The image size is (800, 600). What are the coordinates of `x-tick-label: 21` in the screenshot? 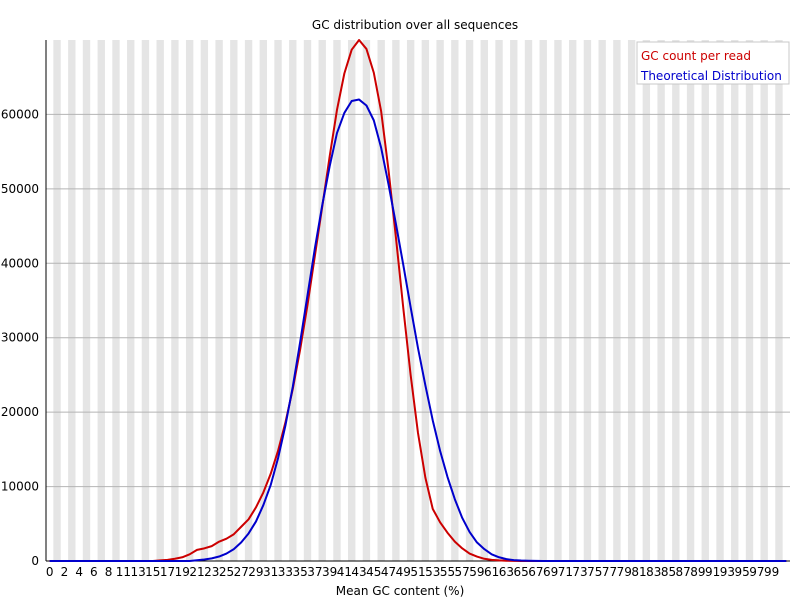 It's located at (196, 572).